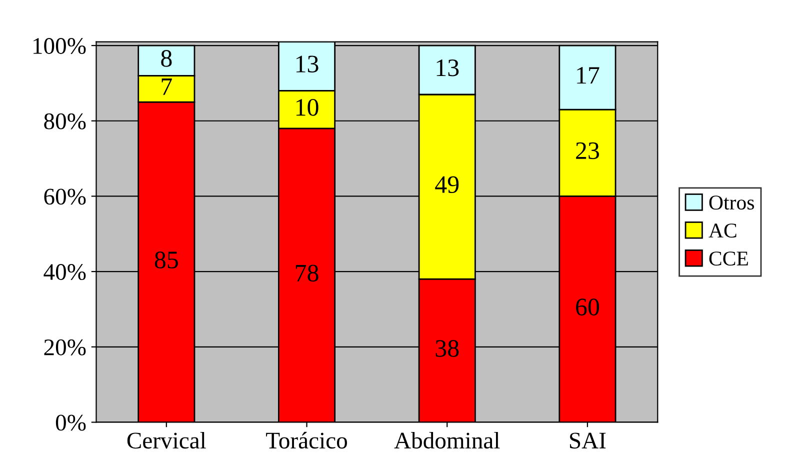  What do you see at coordinates (588, 307) in the screenshot?
I see `data-label: 60` at bounding box center [588, 307].